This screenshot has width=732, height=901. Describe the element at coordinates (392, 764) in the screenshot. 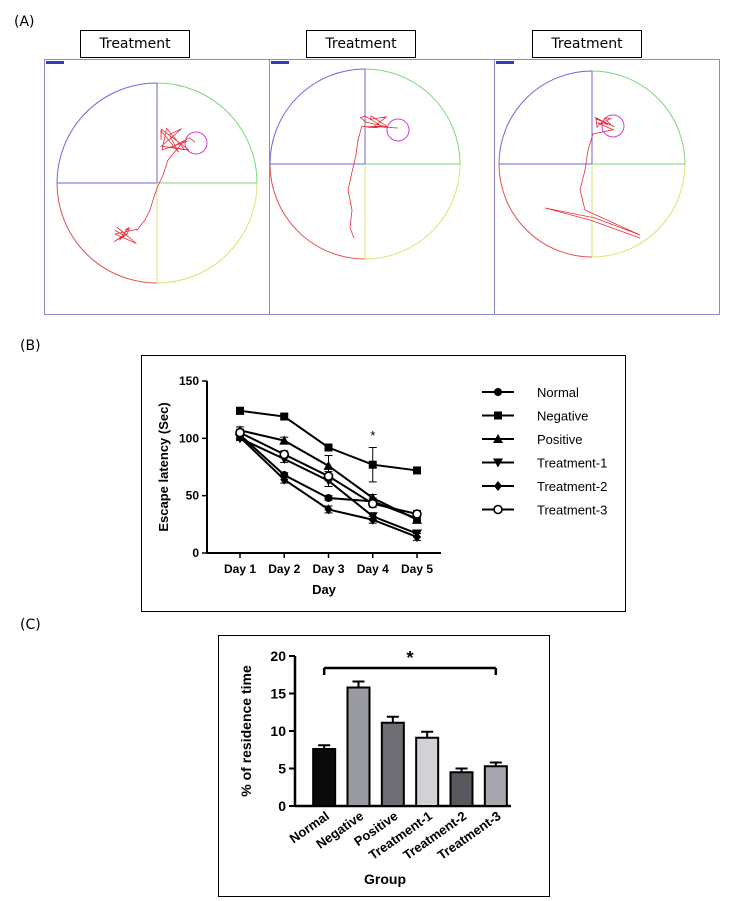

I see `bar-positive` at that location.